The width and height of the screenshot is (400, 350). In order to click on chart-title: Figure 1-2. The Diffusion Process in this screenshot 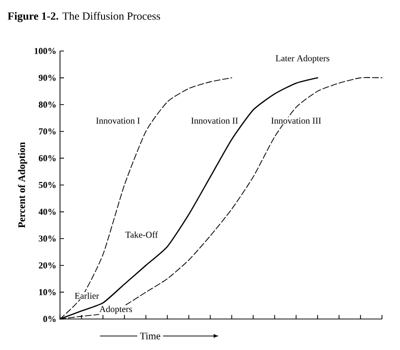, I will do `click(84, 17)`.